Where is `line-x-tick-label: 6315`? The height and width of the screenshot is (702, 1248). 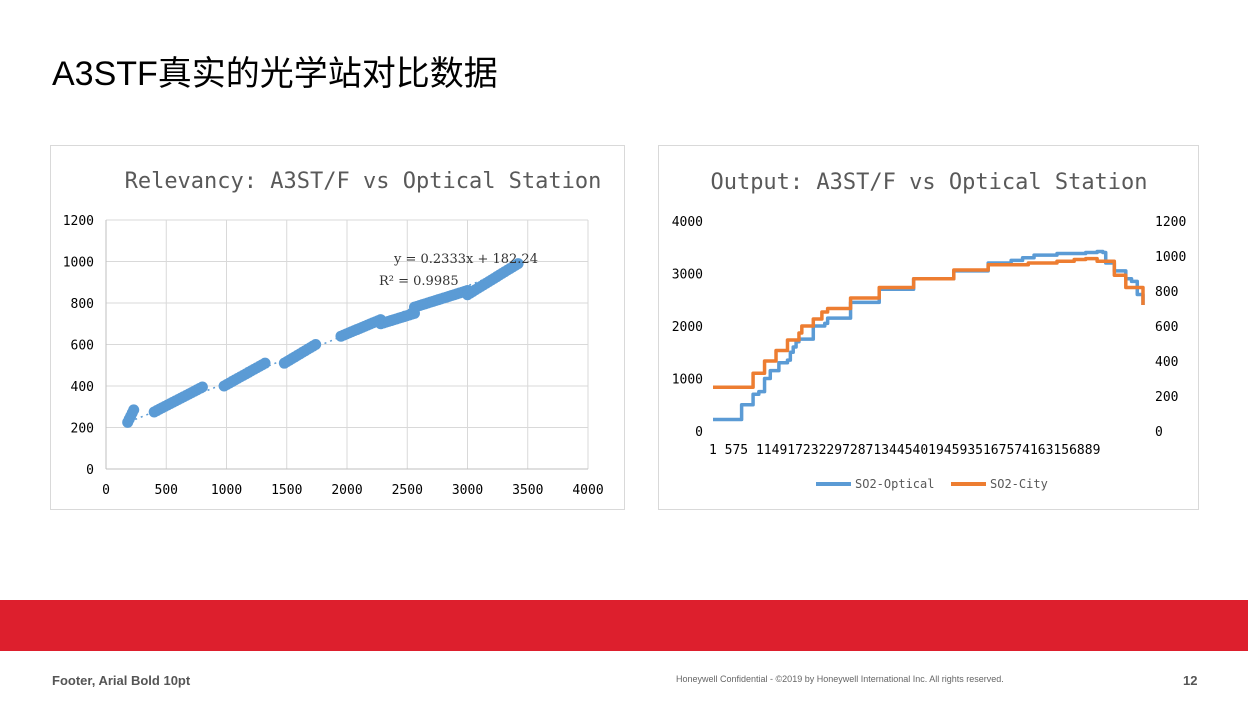 line-x-tick-label: 6315 is located at coordinates (1053, 450).